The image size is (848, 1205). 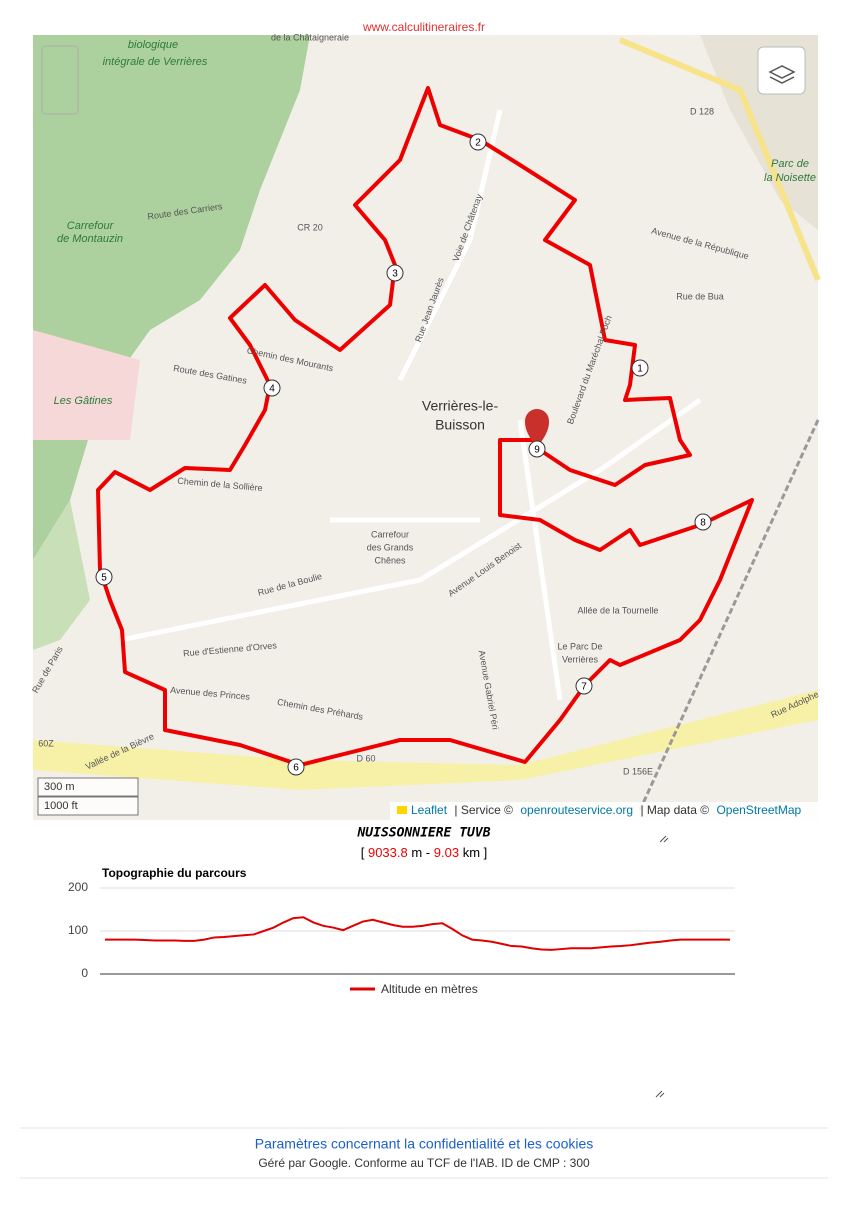 What do you see at coordinates (638, 771) in the screenshot?
I see `map-label: D 156E` at bounding box center [638, 771].